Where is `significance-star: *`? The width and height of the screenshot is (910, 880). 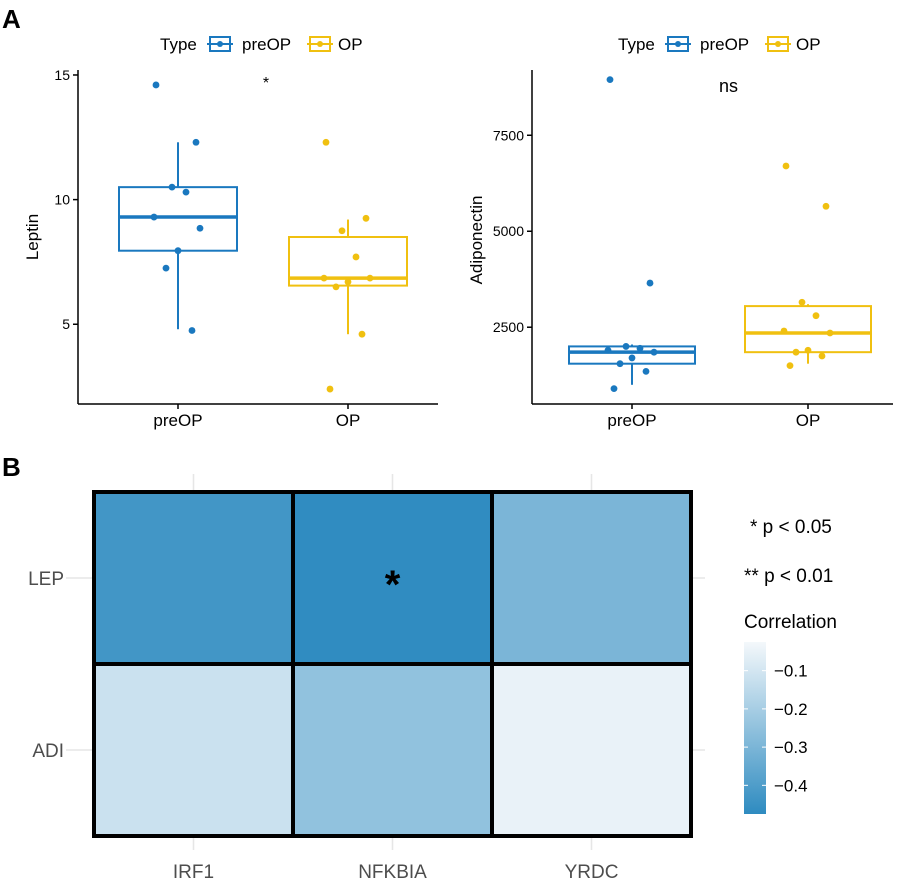
significance-star: * is located at coordinates (393, 585).